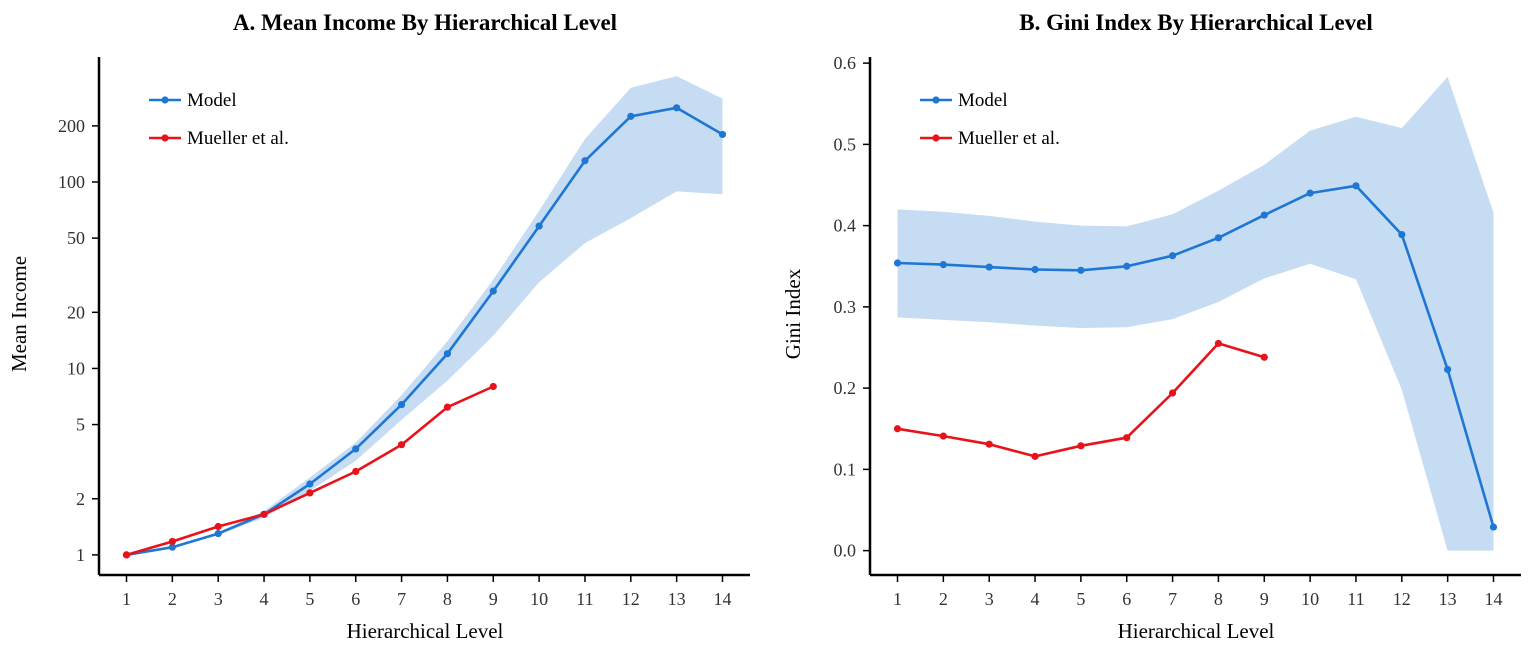 The height and width of the screenshot is (647, 1531). I want to click on panel-a-x-tick-label: 12, so click(631, 599).